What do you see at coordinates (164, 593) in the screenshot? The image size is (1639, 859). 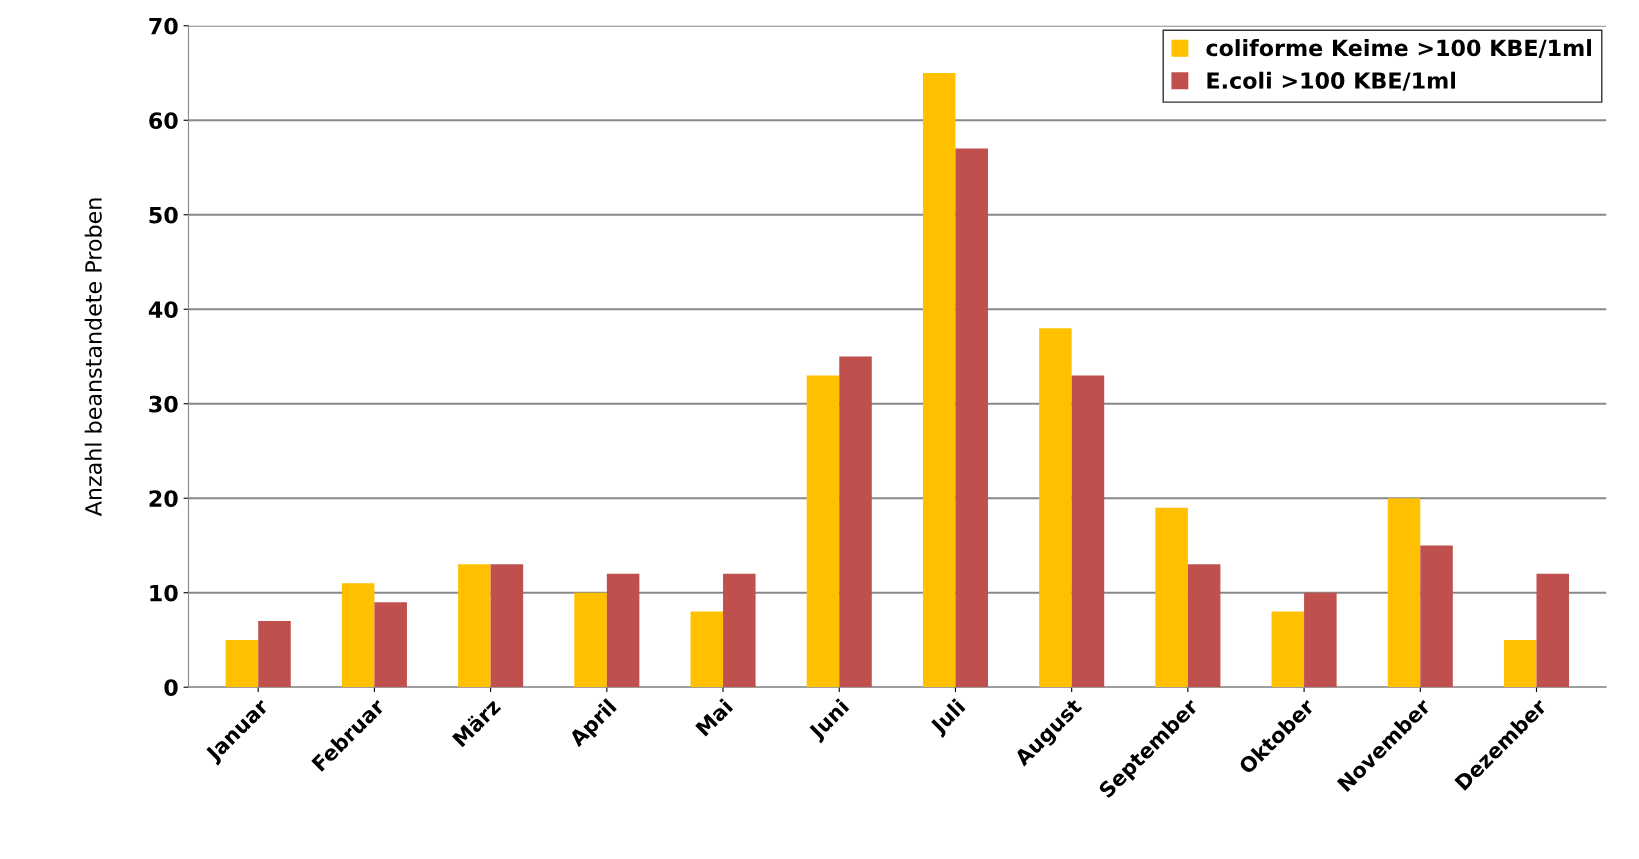 I see `y-tick-label: 10` at bounding box center [164, 593].